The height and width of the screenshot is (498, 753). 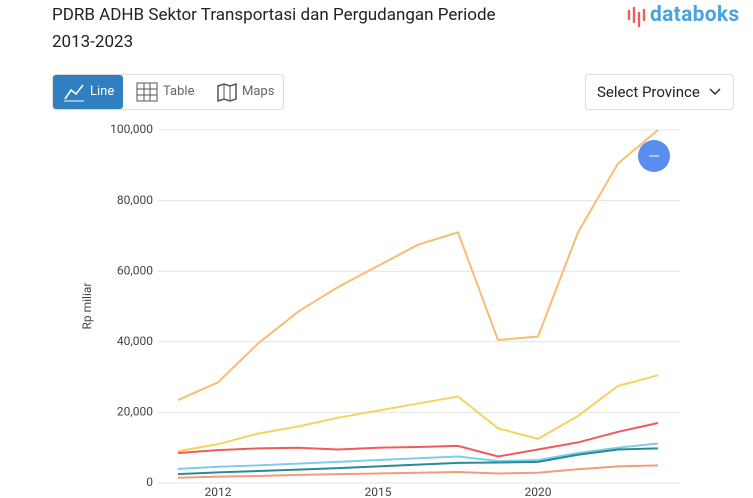 I want to click on view-tabs: Line Table Maps, so click(x=168, y=92).